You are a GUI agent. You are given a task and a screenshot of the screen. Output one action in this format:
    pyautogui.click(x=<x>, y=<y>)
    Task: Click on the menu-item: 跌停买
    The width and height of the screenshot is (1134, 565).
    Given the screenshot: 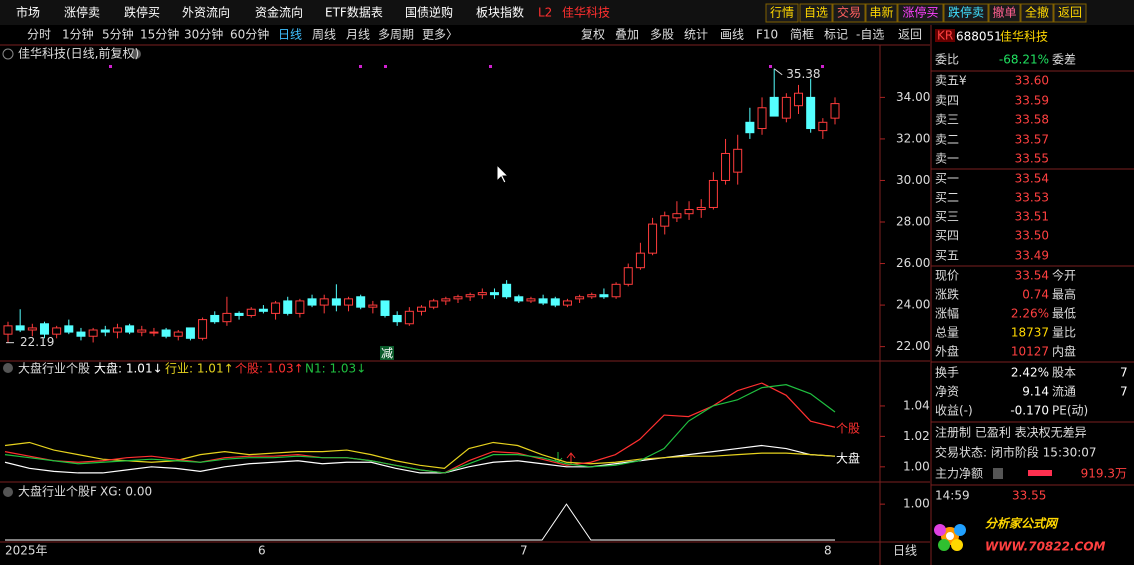 What is the action you would take?
    pyautogui.click(x=142, y=12)
    